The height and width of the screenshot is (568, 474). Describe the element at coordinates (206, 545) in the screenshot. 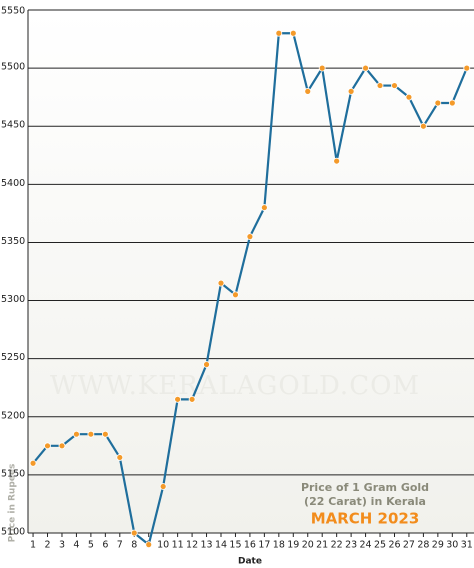

I see `x-tick-label: 13` at that location.